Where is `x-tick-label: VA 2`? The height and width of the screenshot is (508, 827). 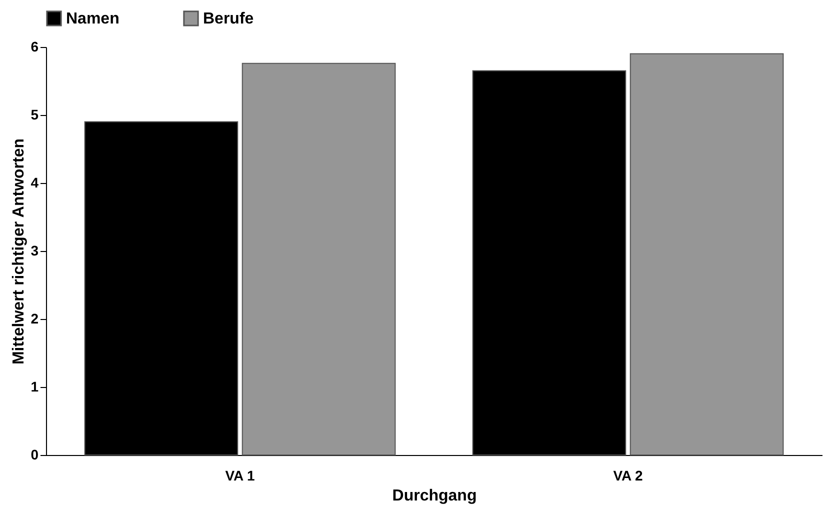 x-tick-label: VA 2 is located at coordinates (628, 476).